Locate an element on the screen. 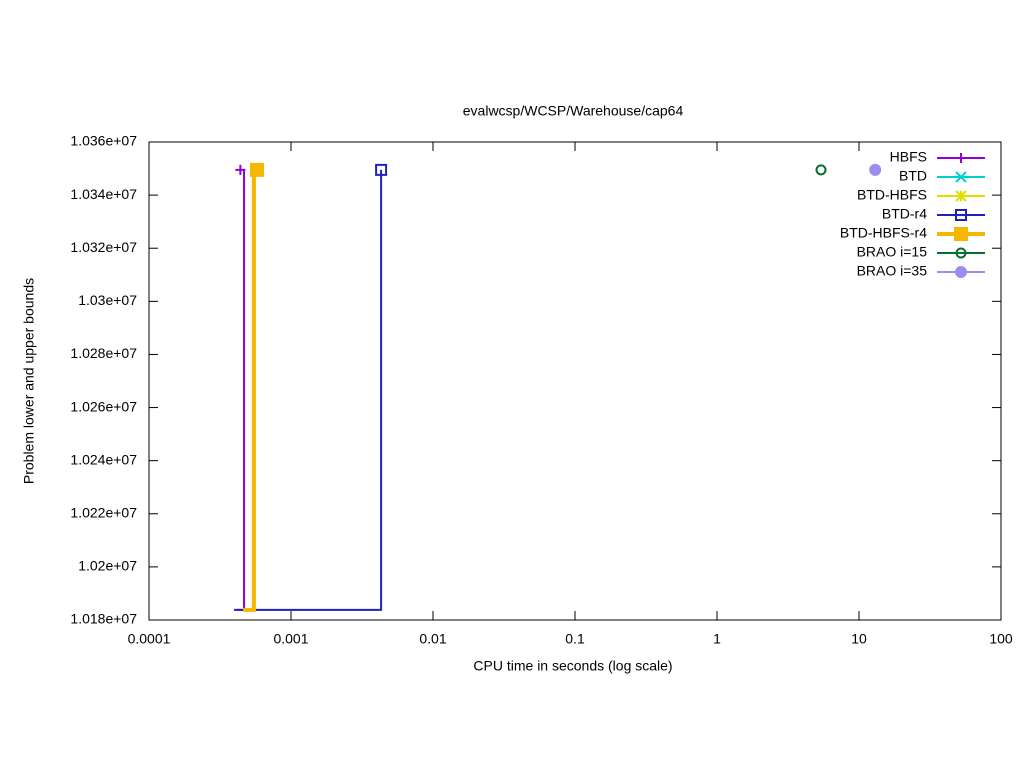 The image size is (1024, 768). legend-label: BRAO i=35 is located at coordinates (892, 271).